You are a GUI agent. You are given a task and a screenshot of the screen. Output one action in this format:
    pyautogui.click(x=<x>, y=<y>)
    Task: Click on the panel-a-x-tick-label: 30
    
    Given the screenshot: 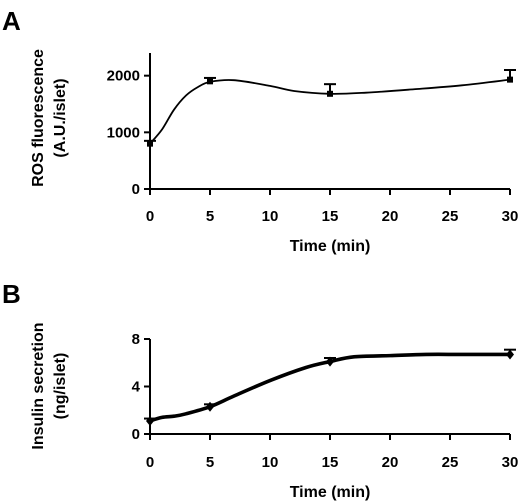 What is the action you would take?
    pyautogui.click(x=510, y=216)
    